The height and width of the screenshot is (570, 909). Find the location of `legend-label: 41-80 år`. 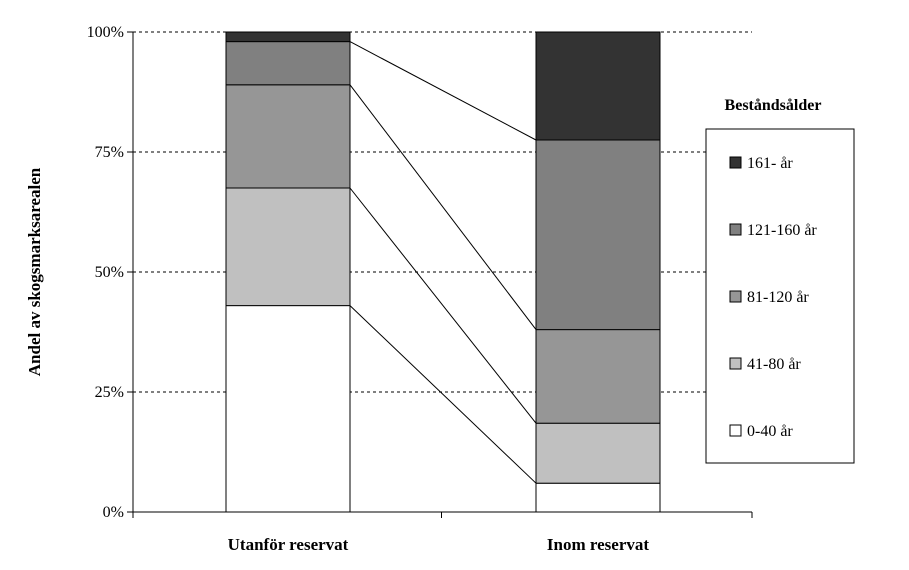

legend-label: 41-80 år is located at coordinates (774, 364).